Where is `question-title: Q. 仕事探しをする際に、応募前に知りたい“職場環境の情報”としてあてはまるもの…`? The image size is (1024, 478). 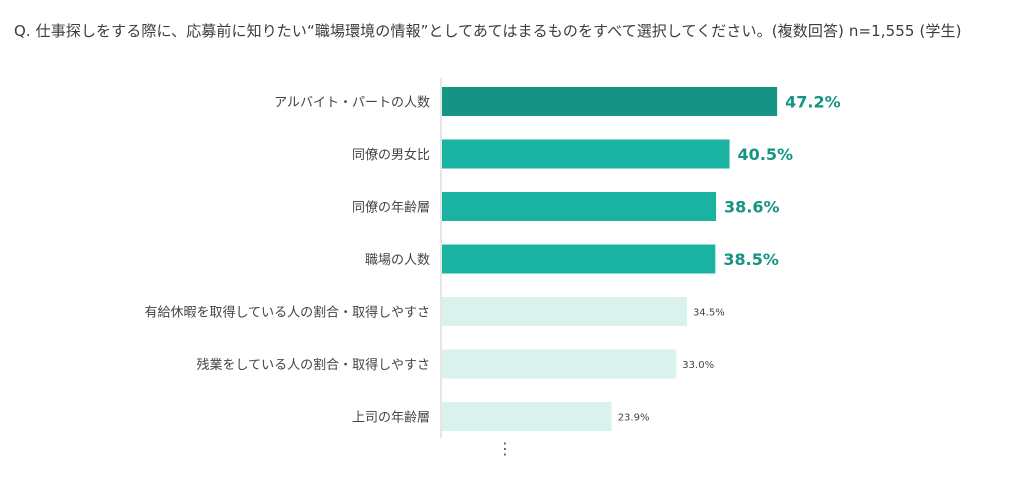 question-title: Q. 仕事探しをする際に、応募前に知りたい“職場環境の情報”としてあてはまるもの… is located at coordinates (488, 31).